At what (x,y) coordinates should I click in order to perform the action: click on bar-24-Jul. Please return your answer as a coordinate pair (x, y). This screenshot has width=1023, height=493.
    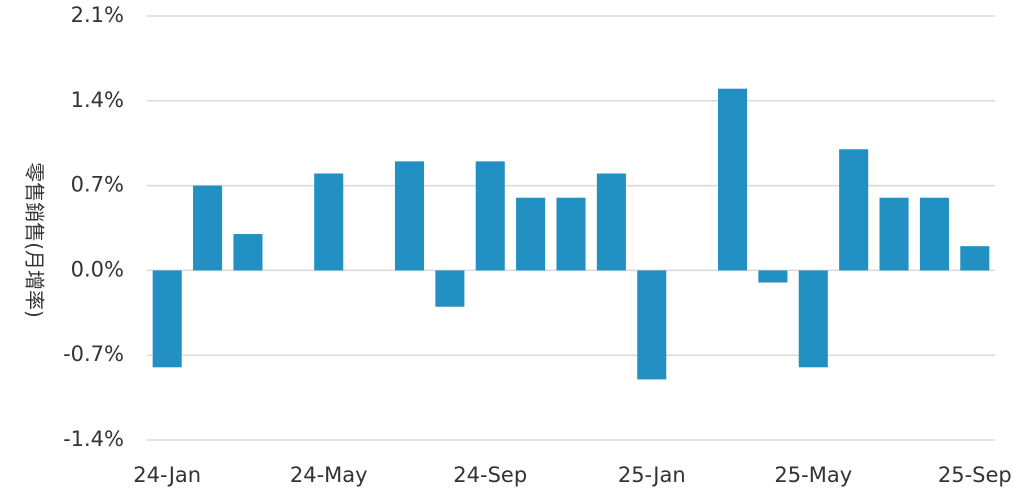
    Looking at the image, I should click on (409, 216).